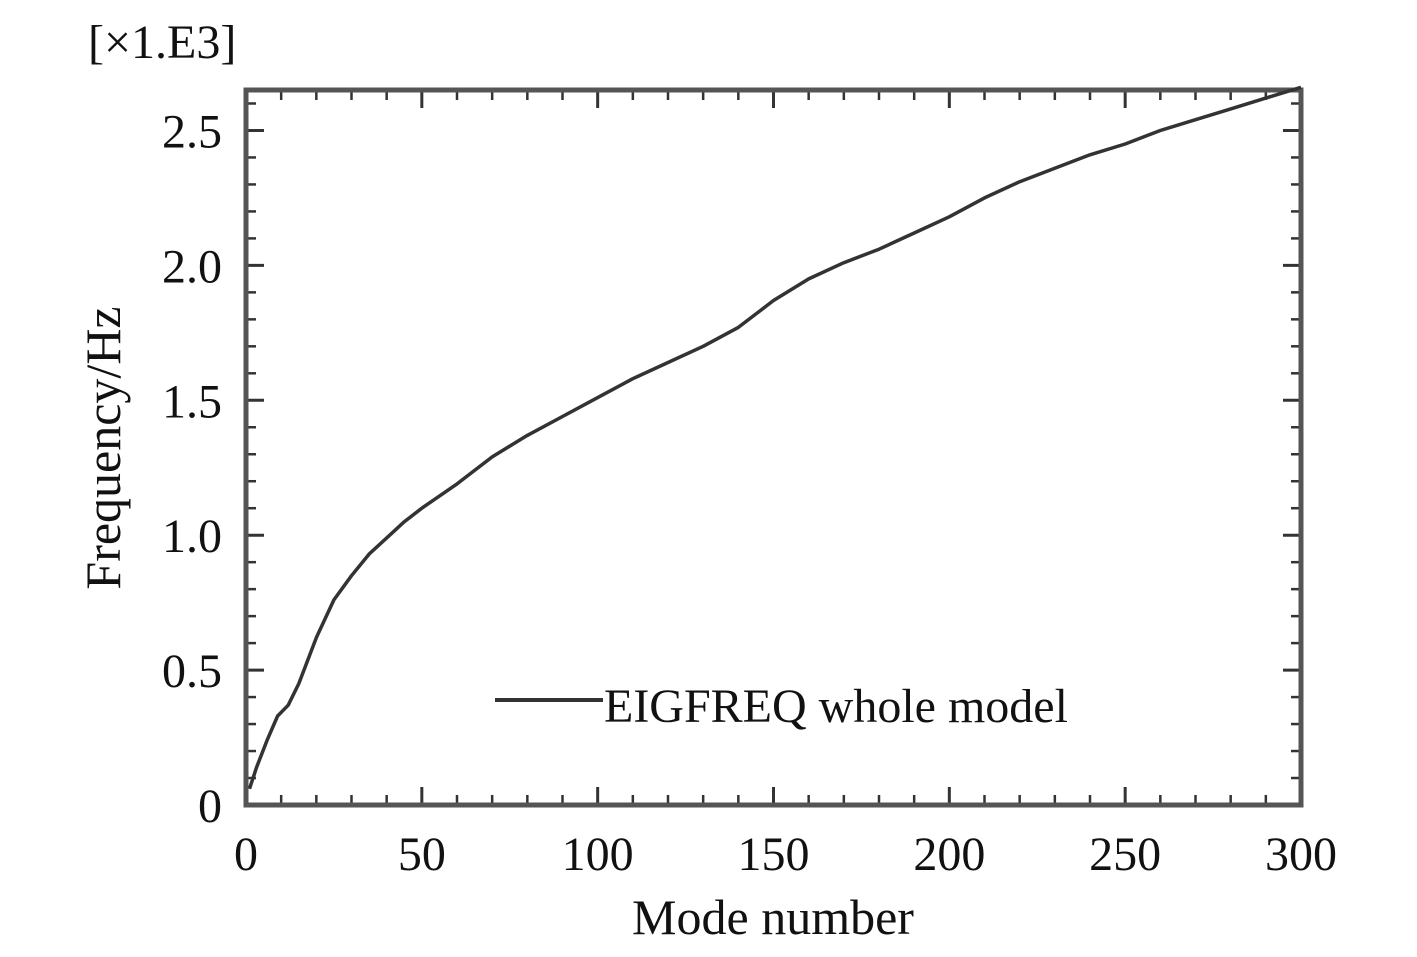 The image size is (1417, 957). What do you see at coordinates (192, 401) in the screenshot?
I see `y-tick-label: 1.5` at bounding box center [192, 401].